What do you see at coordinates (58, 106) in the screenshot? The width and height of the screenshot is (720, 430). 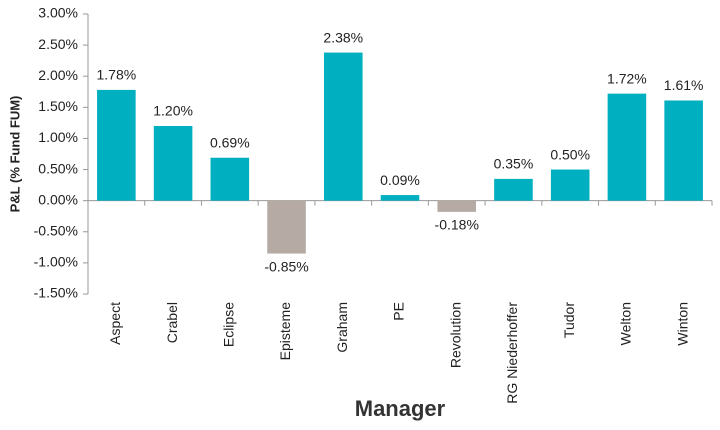 I see `y-tick-label: 1.50%` at bounding box center [58, 106].